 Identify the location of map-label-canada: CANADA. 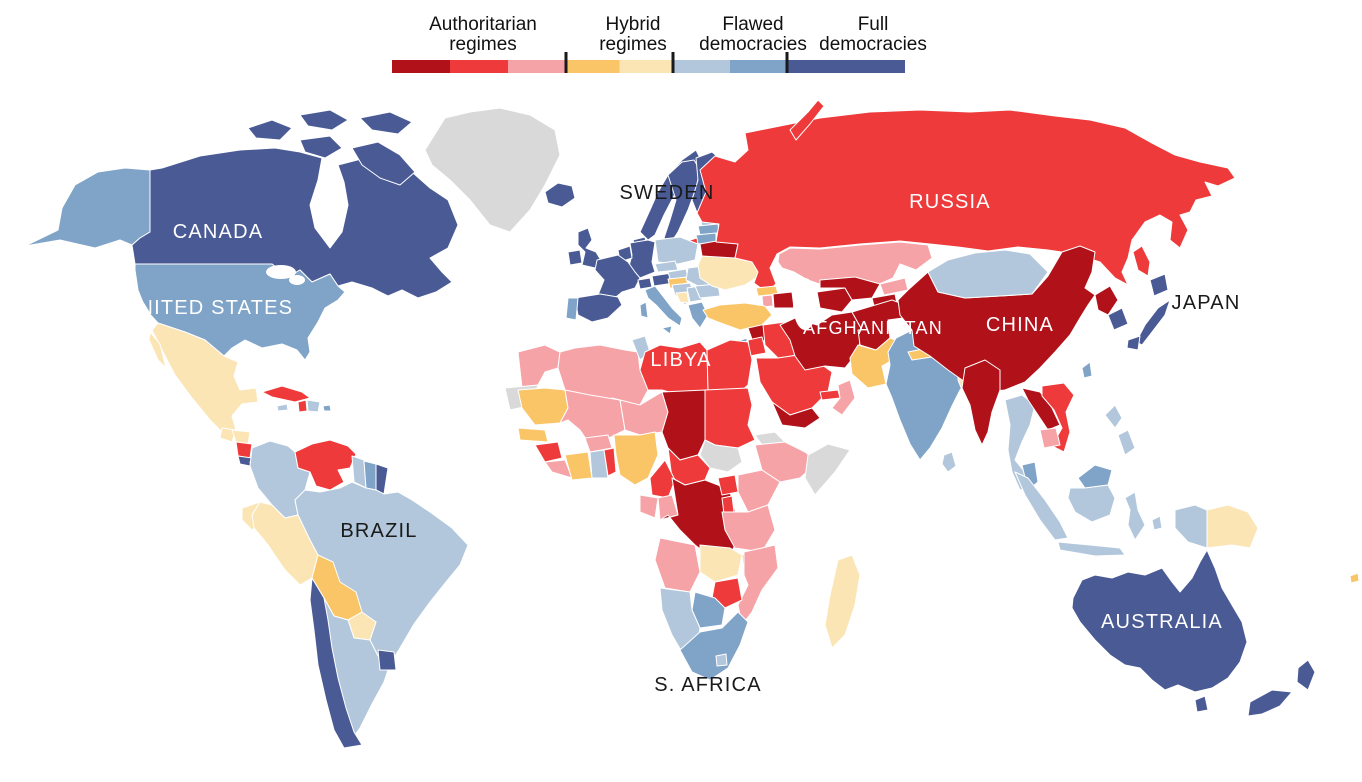
(218, 232).